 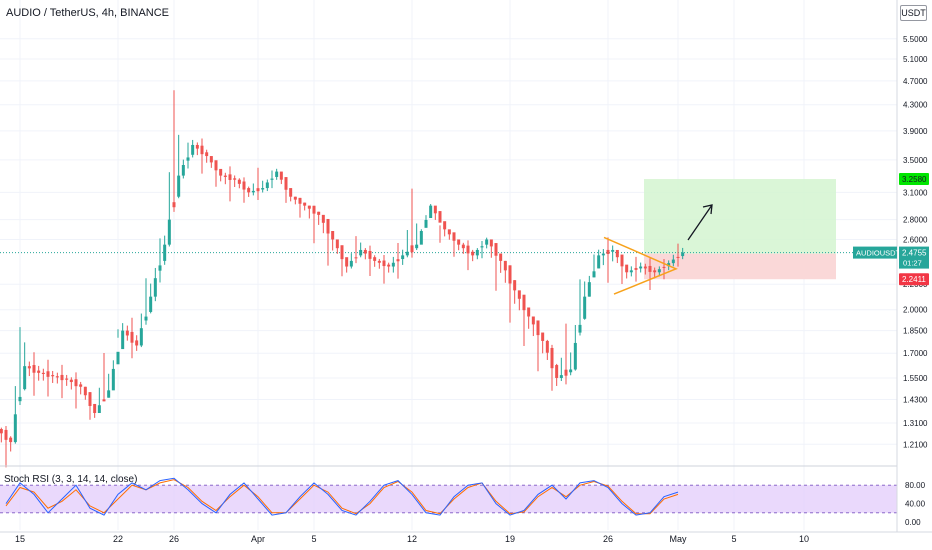 What do you see at coordinates (914, 179) in the screenshot?
I see `target-label: 3.2580` at bounding box center [914, 179].